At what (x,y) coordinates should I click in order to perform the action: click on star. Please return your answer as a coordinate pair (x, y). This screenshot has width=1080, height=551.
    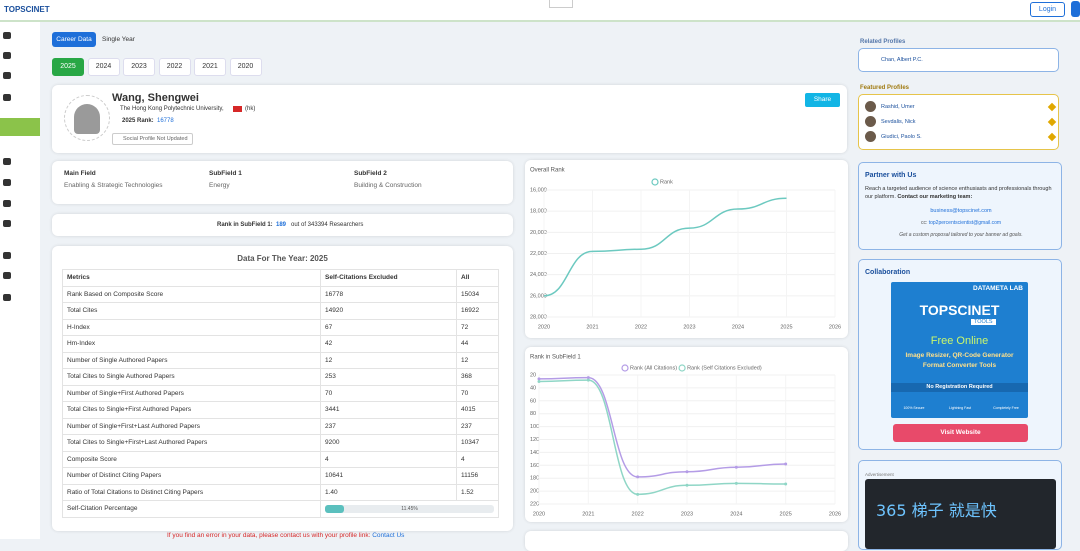
    Looking at the image, I should click on (1052, 107).